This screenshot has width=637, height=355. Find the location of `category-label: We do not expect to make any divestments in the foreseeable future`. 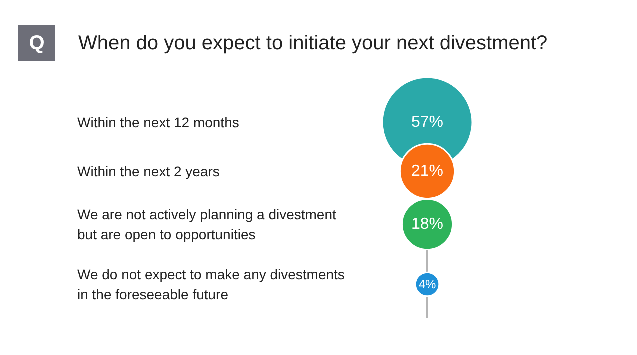

category-label: We do not expect to make any divestments in the foreseeable future is located at coordinates (211, 284).